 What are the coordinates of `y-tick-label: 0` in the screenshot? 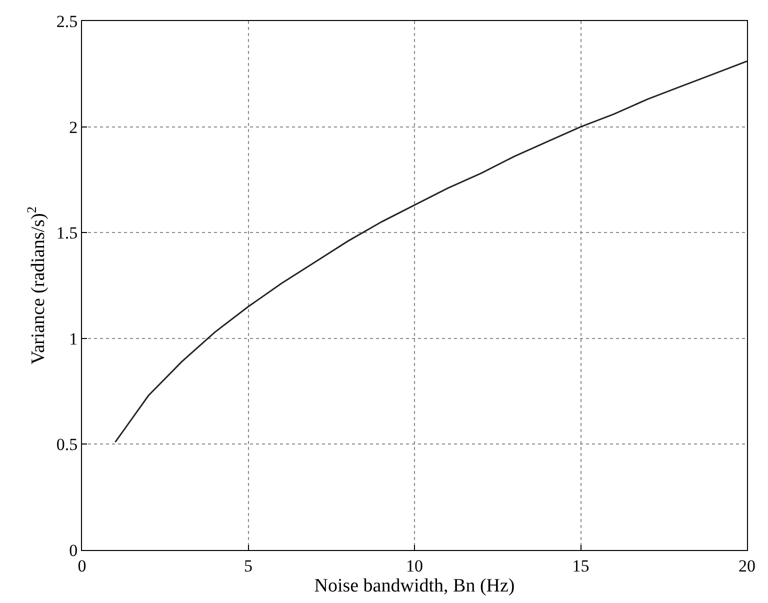 It's located at (73, 550).